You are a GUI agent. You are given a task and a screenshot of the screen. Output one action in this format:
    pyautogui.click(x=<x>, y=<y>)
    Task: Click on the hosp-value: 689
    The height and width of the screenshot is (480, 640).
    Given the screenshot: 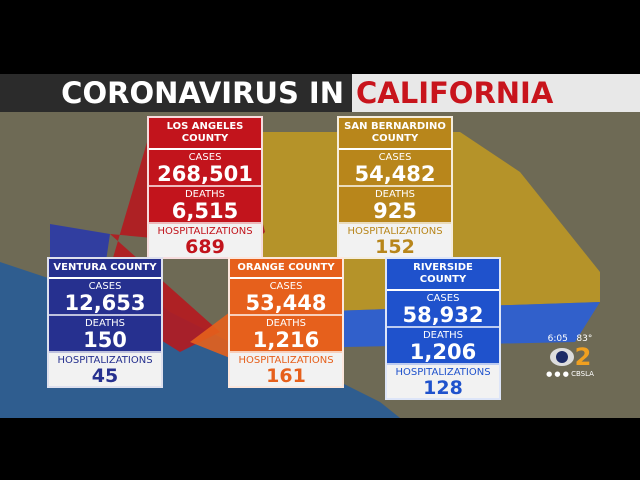 What is the action you would take?
    pyautogui.click(x=205, y=247)
    